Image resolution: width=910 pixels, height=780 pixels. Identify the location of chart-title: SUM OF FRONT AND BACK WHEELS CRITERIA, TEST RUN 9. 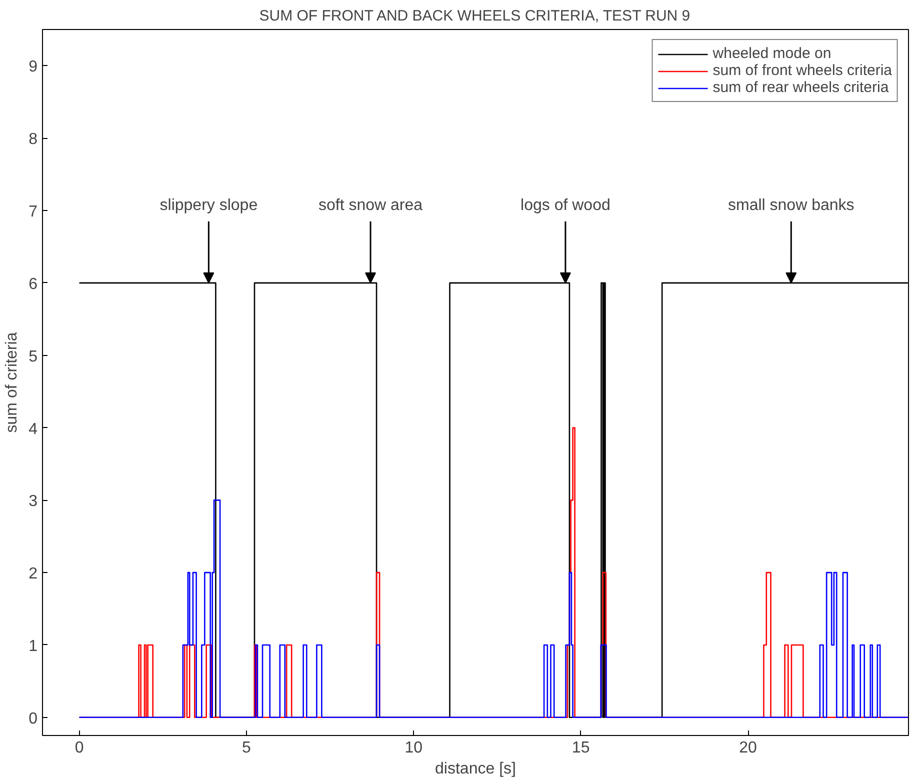
(474, 16).